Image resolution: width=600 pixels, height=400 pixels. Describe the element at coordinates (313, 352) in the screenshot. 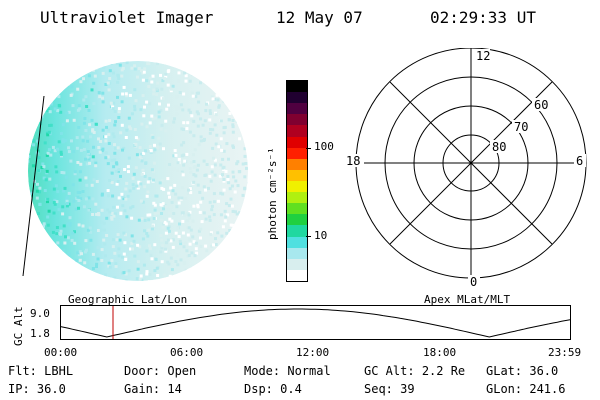

I see `timeline-xtick-1200: 12:00` at that location.